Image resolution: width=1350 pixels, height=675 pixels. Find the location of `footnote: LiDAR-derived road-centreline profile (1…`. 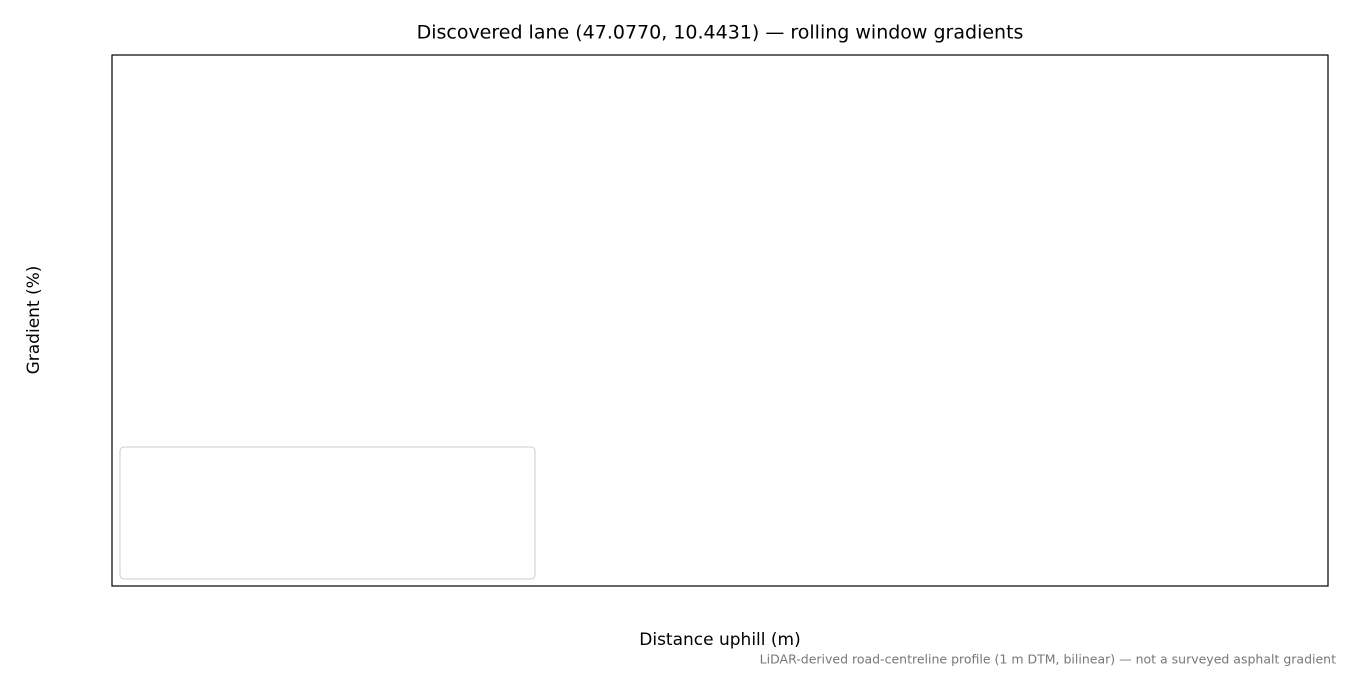

footnote: LiDAR-derived road-centreline profile (1… is located at coordinates (1048, 659).